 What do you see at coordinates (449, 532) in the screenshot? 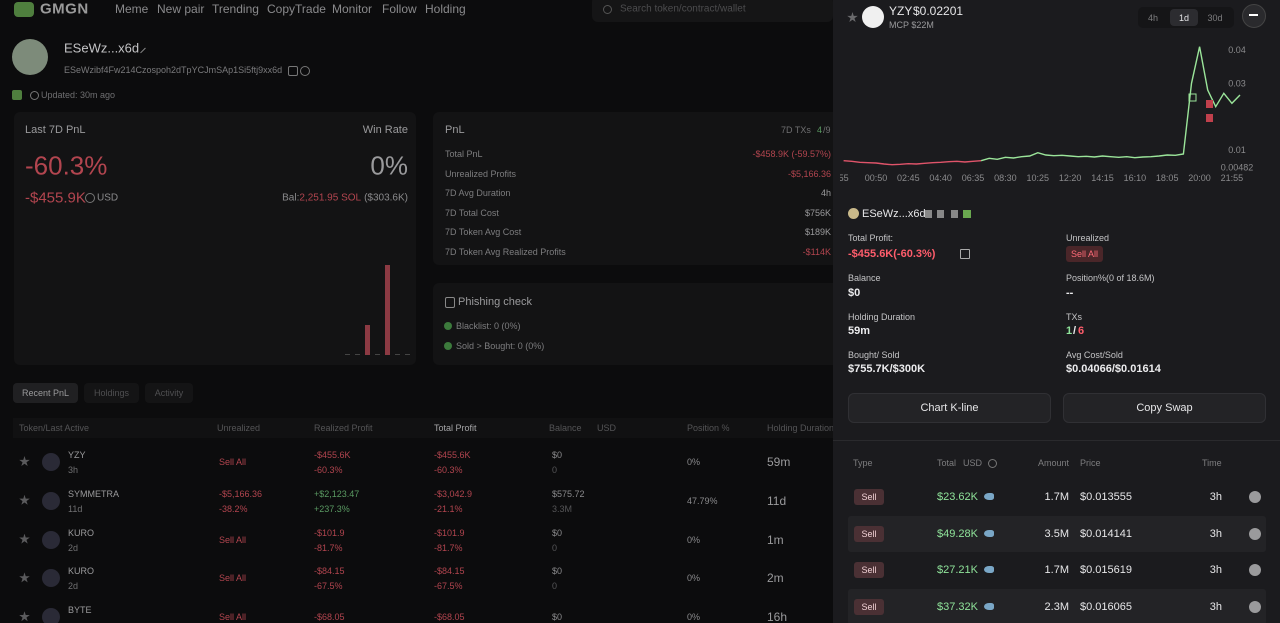
I see `cell-total: -$101.9` at bounding box center [449, 532].